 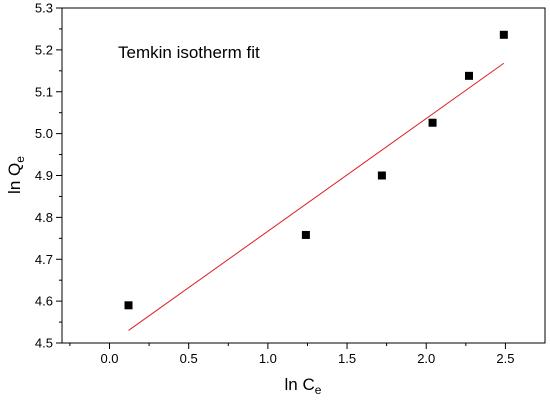 I want to click on y-axis-title-subscript: e, so click(x=20, y=159).